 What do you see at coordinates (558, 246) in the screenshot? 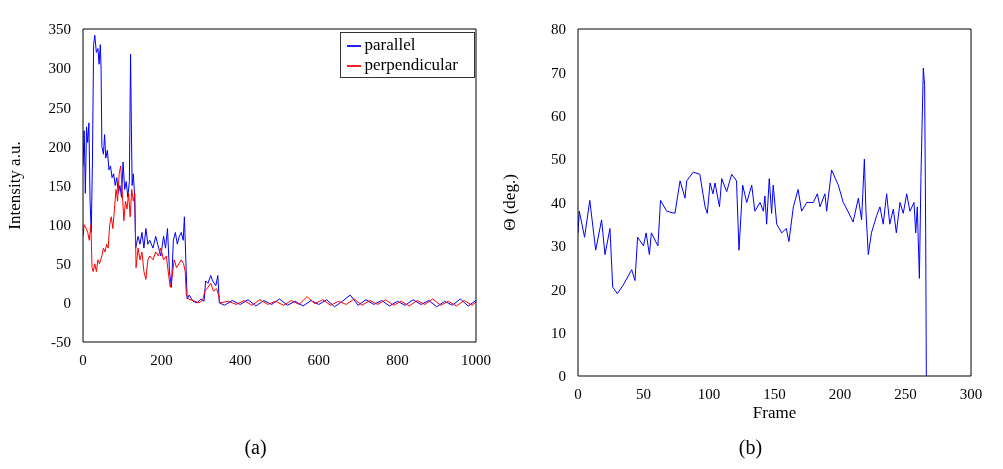
I see `y-tick-label: 30` at bounding box center [558, 246].